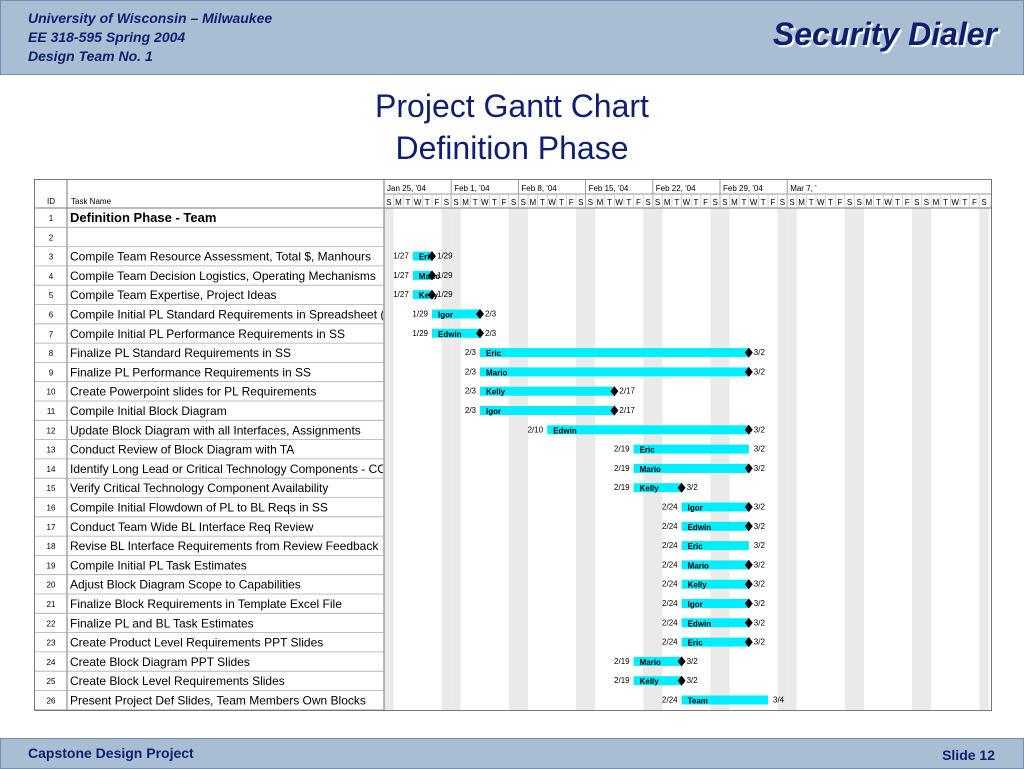 This screenshot has height=769, width=1024. Describe the element at coordinates (51, 411) in the screenshot. I see `task-id: 11` at that location.